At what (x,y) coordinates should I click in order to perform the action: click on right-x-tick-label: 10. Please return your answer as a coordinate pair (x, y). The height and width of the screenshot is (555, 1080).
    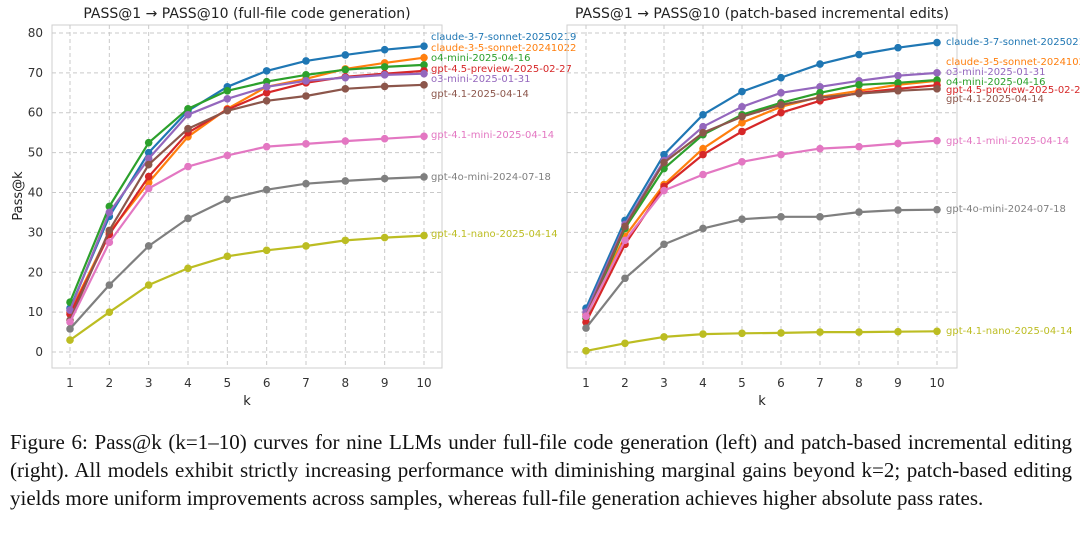
    Looking at the image, I should click on (936, 383).